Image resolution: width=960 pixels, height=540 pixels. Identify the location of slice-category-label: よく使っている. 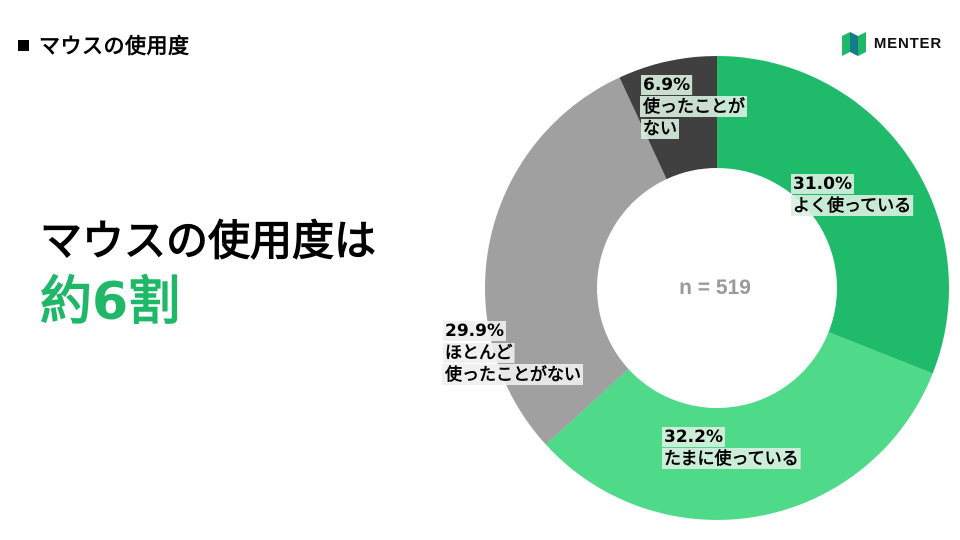
(852, 205).